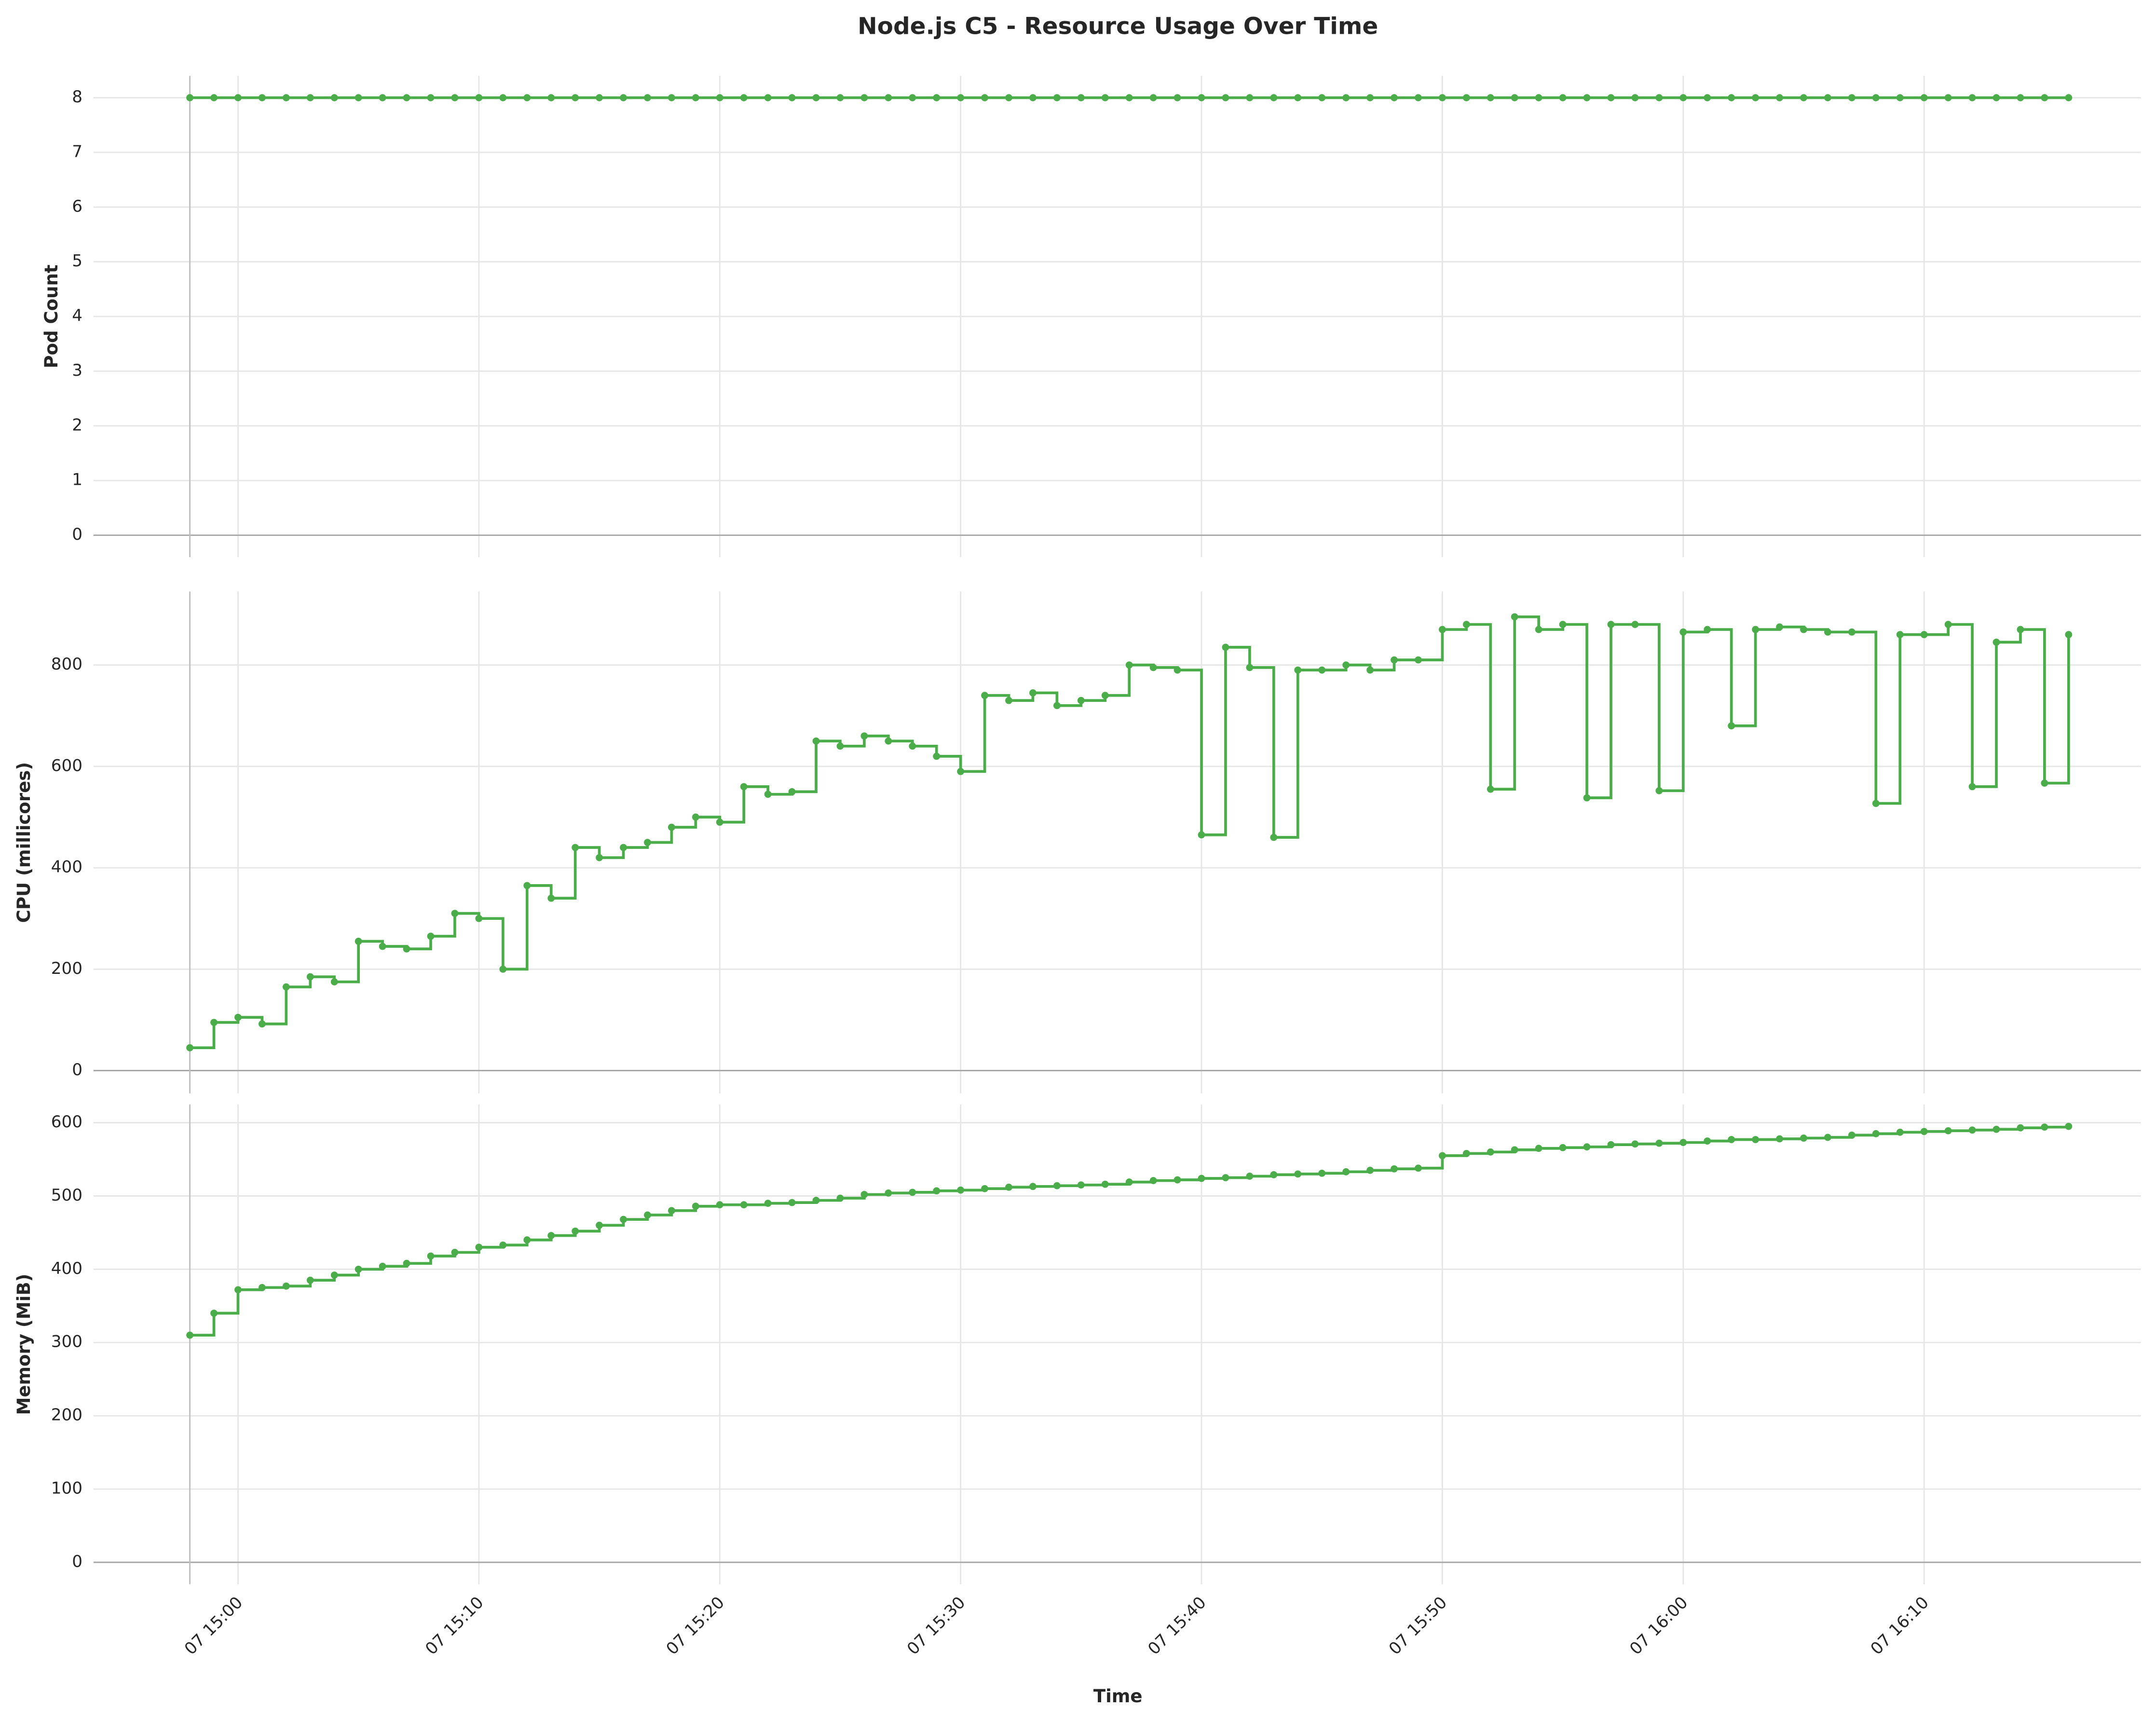 This screenshot has width=2156, height=1722. What do you see at coordinates (24, 1344) in the screenshot?
I see `y-axis-label: Memory (MiB)` at bounding box center [24, 1344].